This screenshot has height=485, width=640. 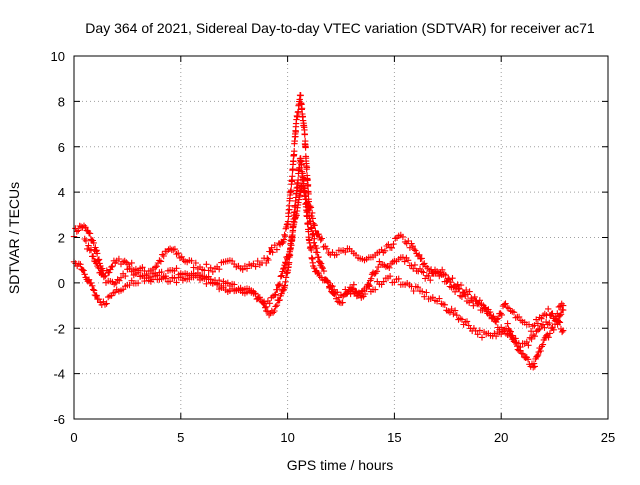 I want to click on x-tick-label: 0, so click(x=73, y=437).